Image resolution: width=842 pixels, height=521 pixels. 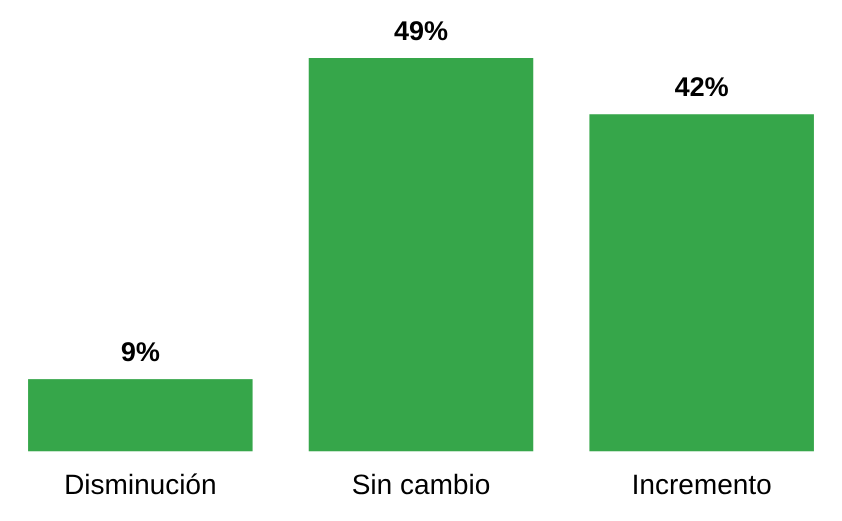 What do you see at coordinates (421, 31) in the screenshot?
I see `data-label: 49%` at bounding box center [421, 31].